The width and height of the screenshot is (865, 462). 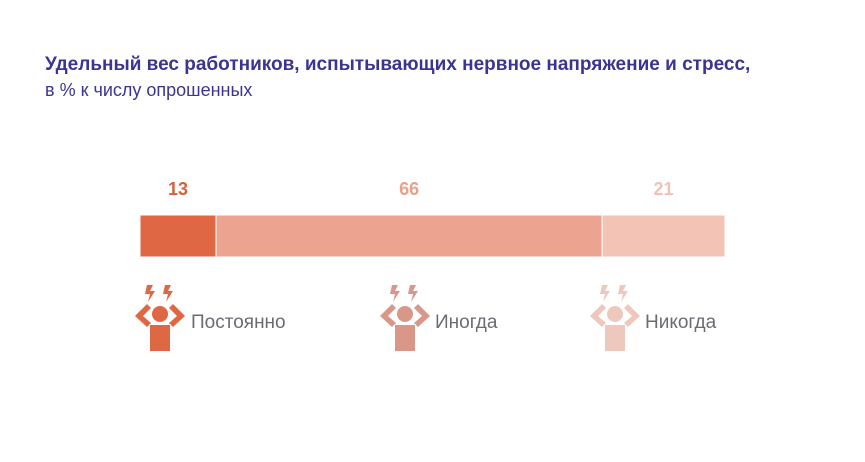 What do you see at coordinates (681, 322) in the screenshot?
I see `legend-label: Никогда` at bounding box center [681, 322].